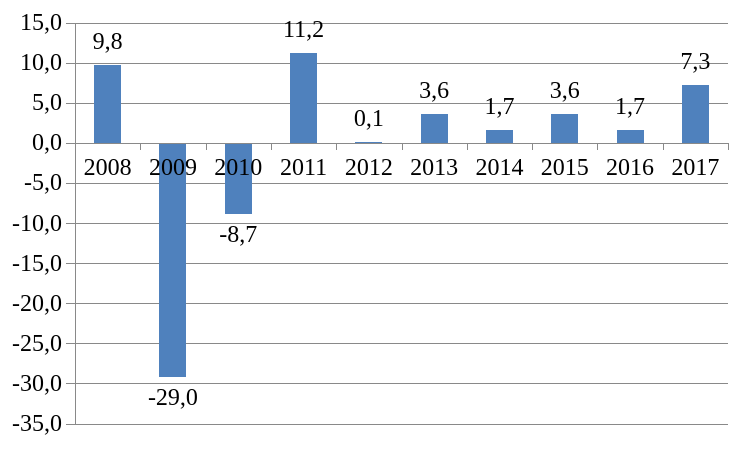 The height and width of the screenshot is (450, 750). Describe the element at coordinates (37, 263) in the screenshot. I see `y-axis-label: -15,0` at that location.